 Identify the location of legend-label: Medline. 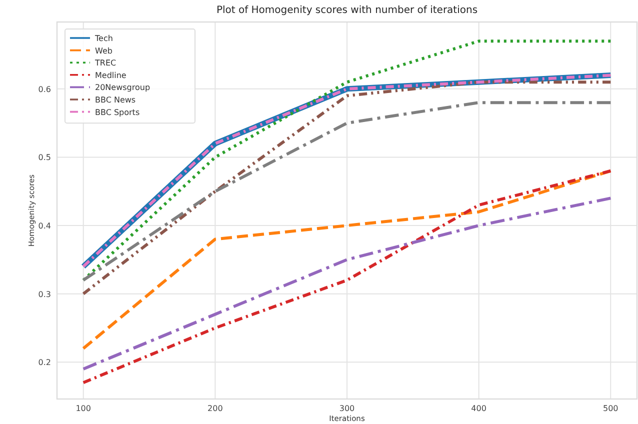
(110, 75).